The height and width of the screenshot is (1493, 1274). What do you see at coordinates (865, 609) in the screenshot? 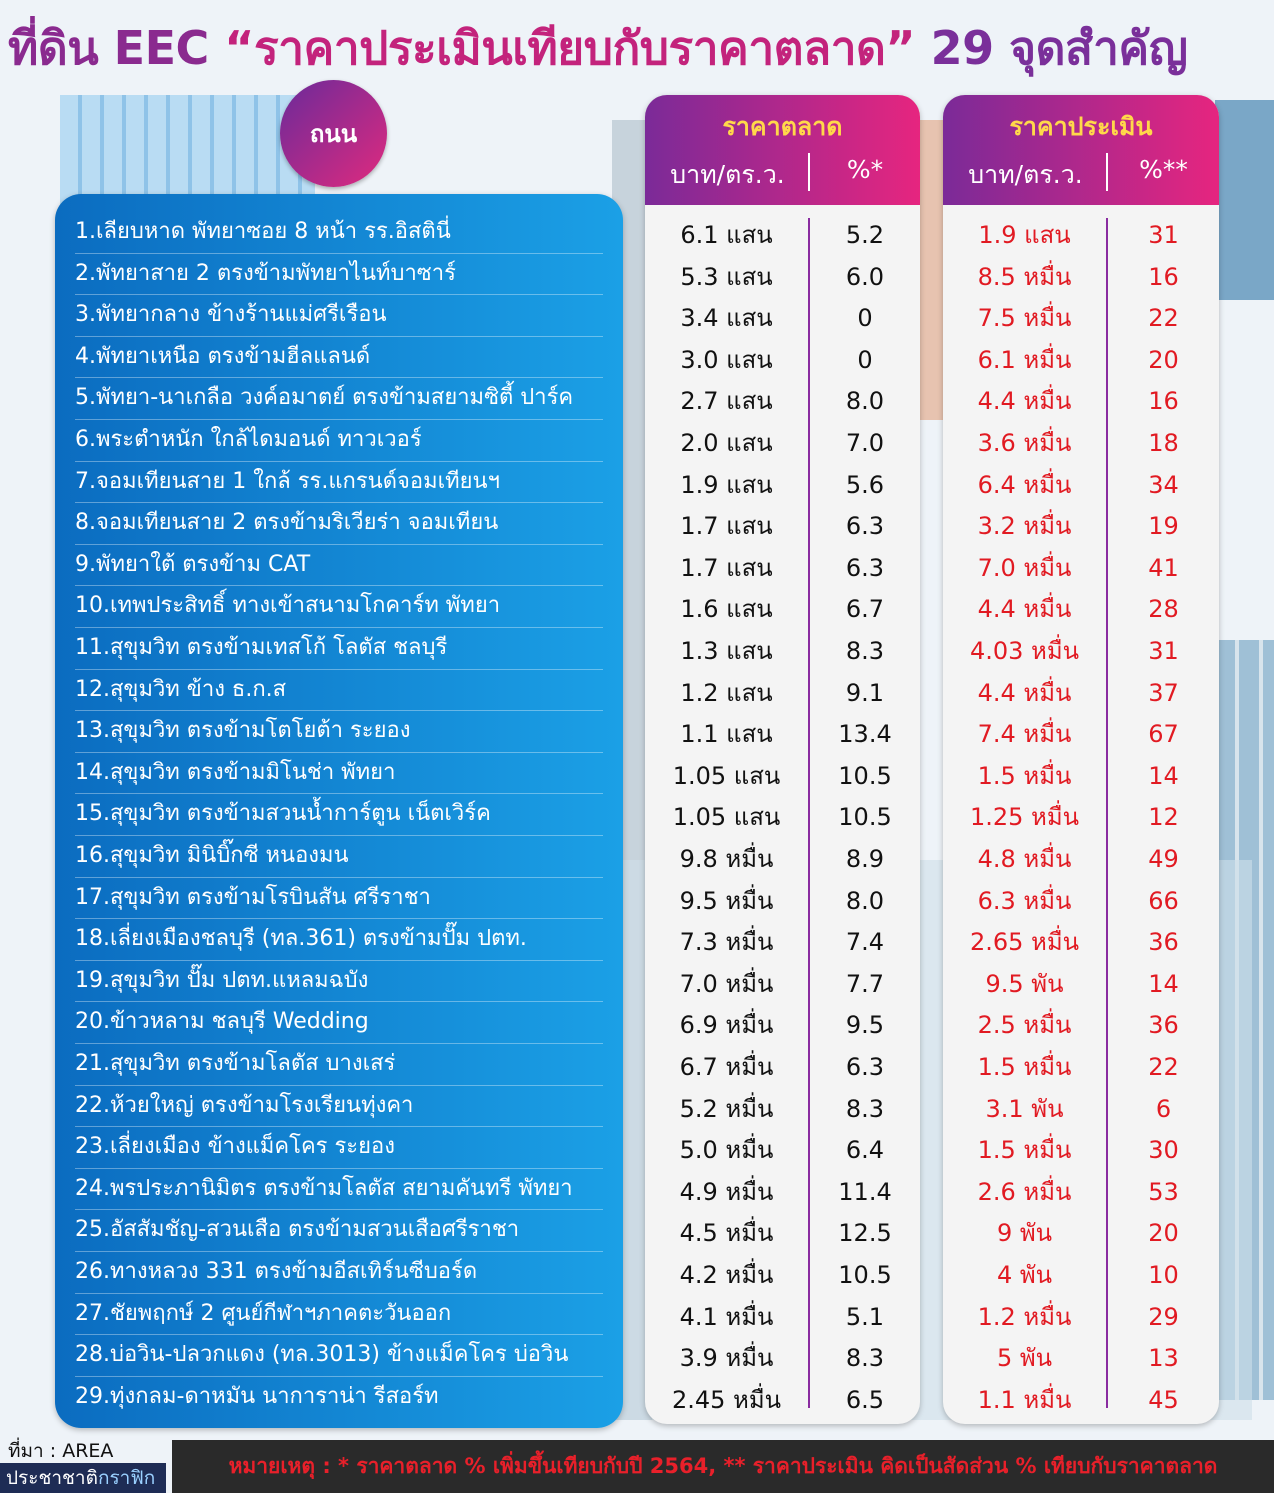
I see `market-percent-value: 6.7` at bounding box center [865, 609].